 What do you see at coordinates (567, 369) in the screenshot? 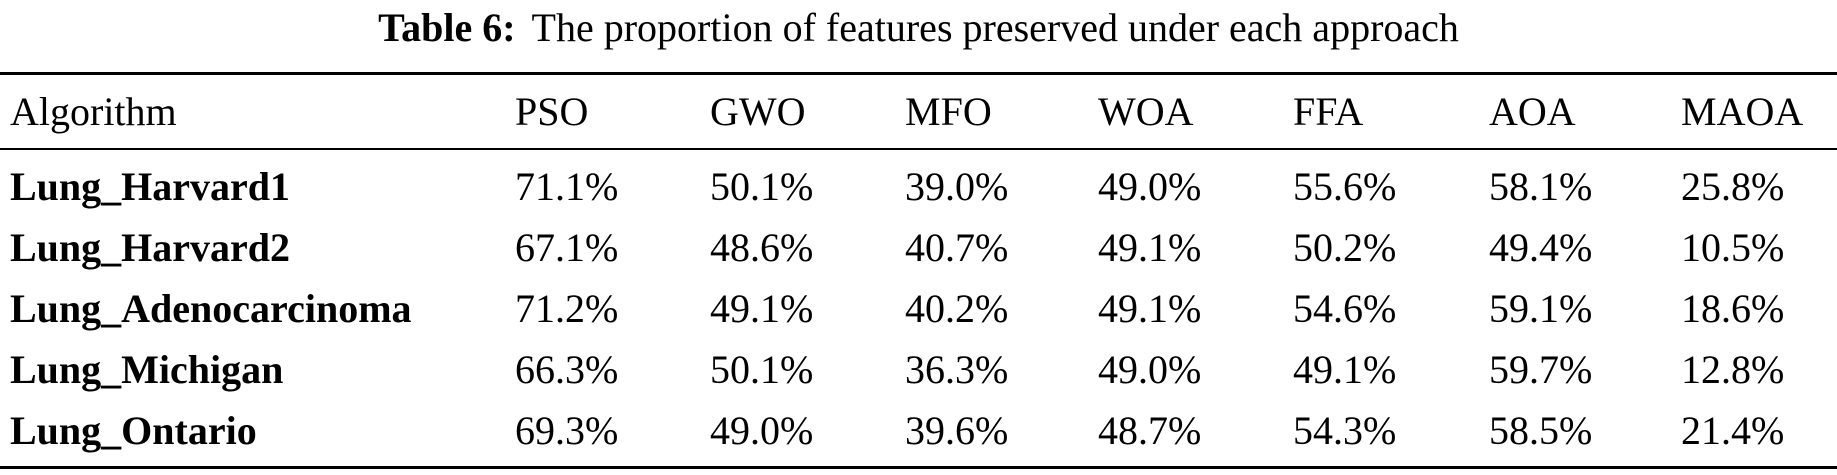
I see `table-cell: 66.3%` at bounding box center [567, 369].